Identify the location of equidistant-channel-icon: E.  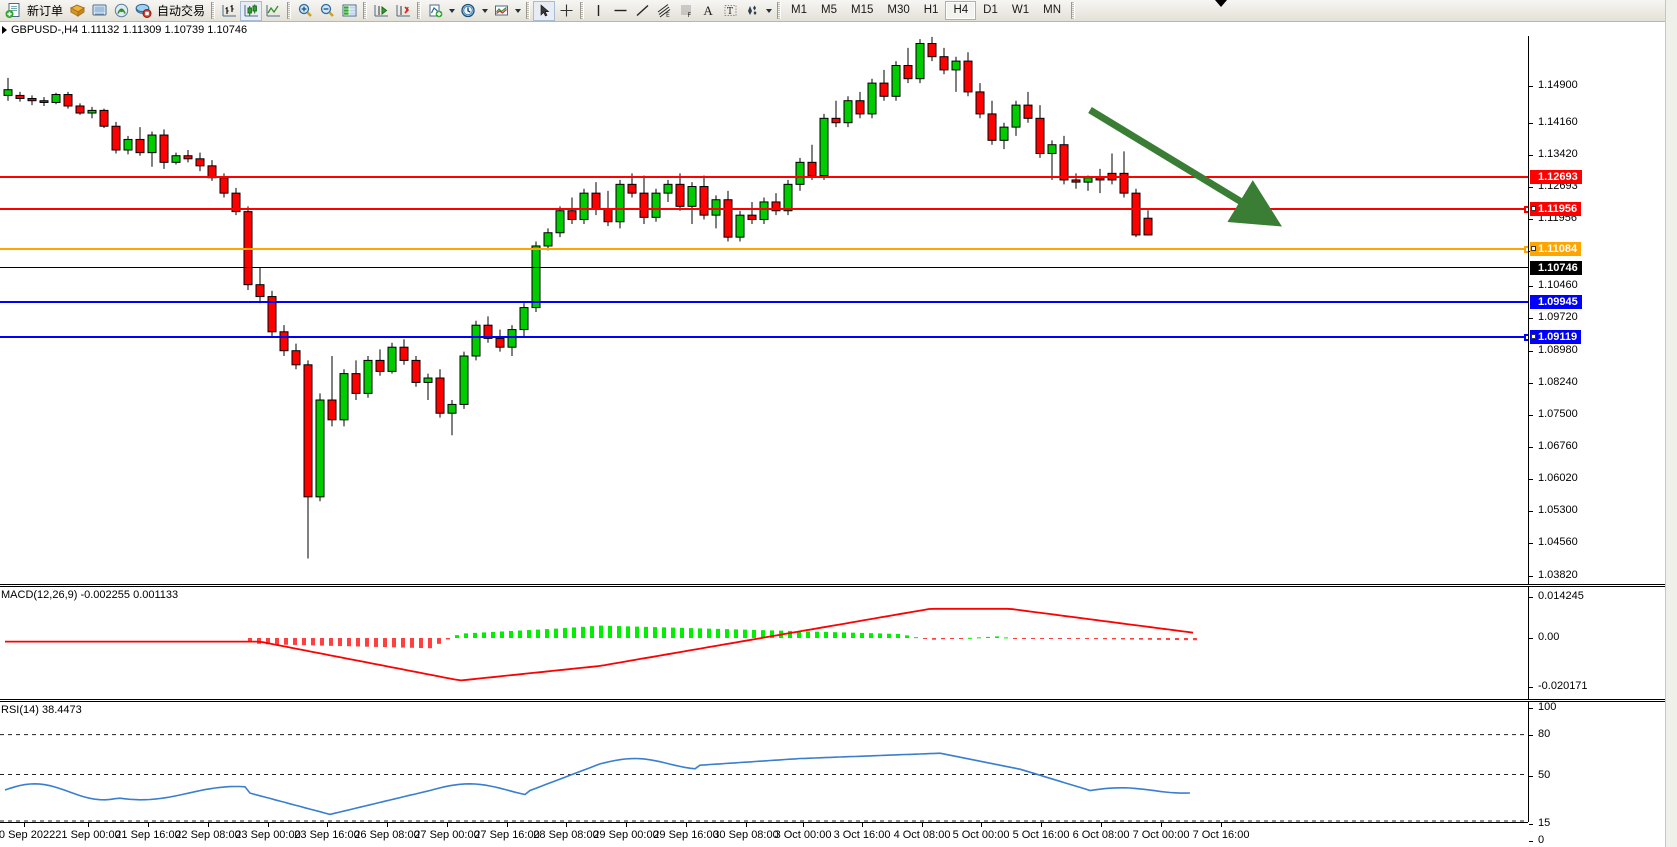
(664, 11).